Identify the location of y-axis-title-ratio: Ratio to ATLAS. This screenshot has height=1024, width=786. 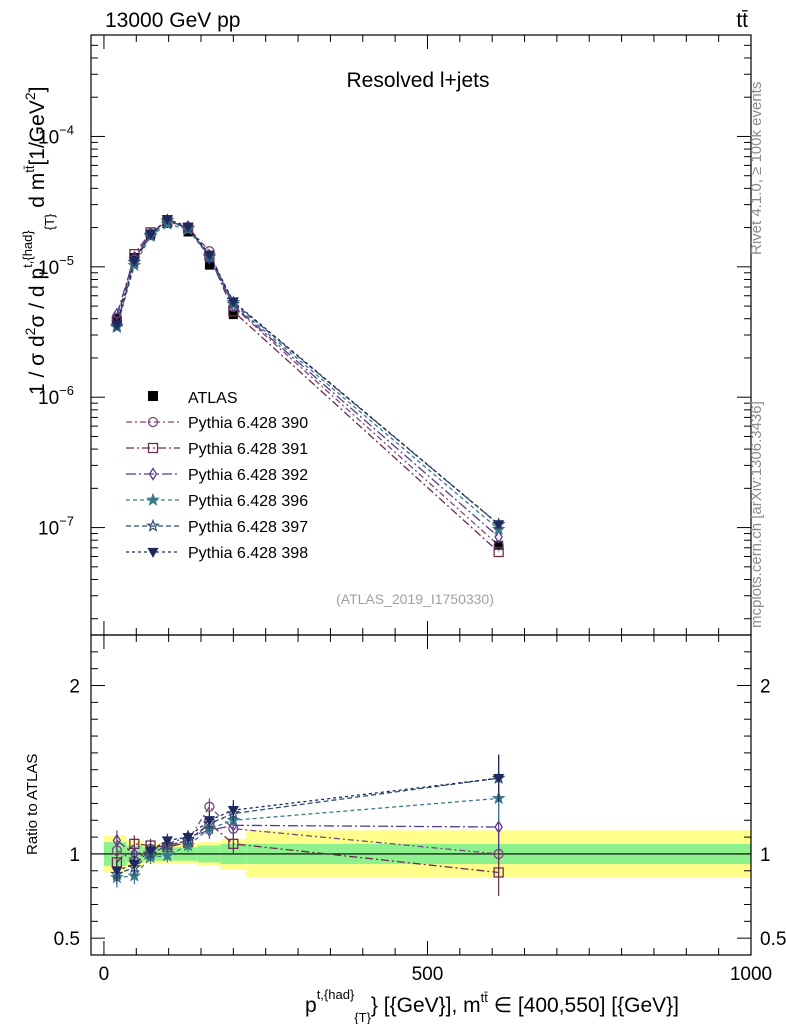
(32, 804).